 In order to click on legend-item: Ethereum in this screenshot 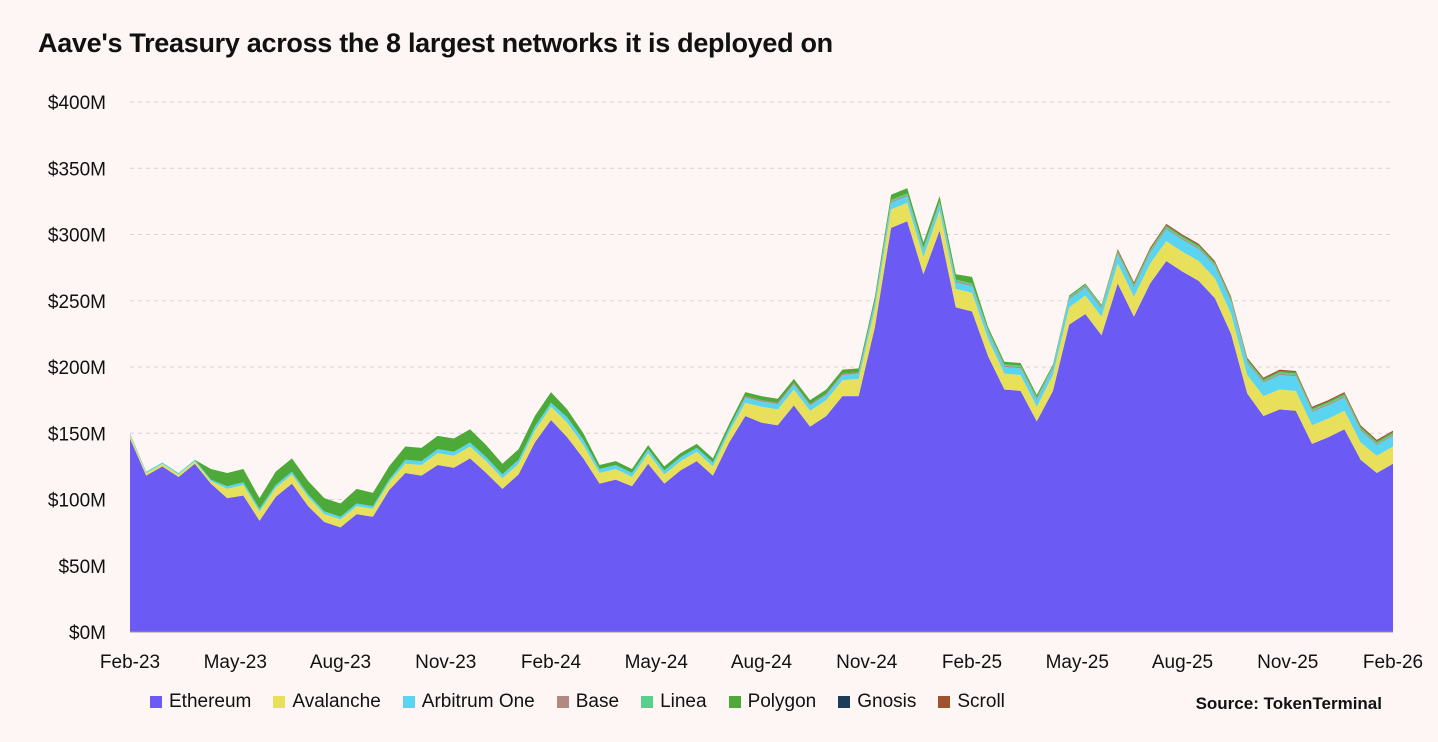, I will do `click(200, 702)`.